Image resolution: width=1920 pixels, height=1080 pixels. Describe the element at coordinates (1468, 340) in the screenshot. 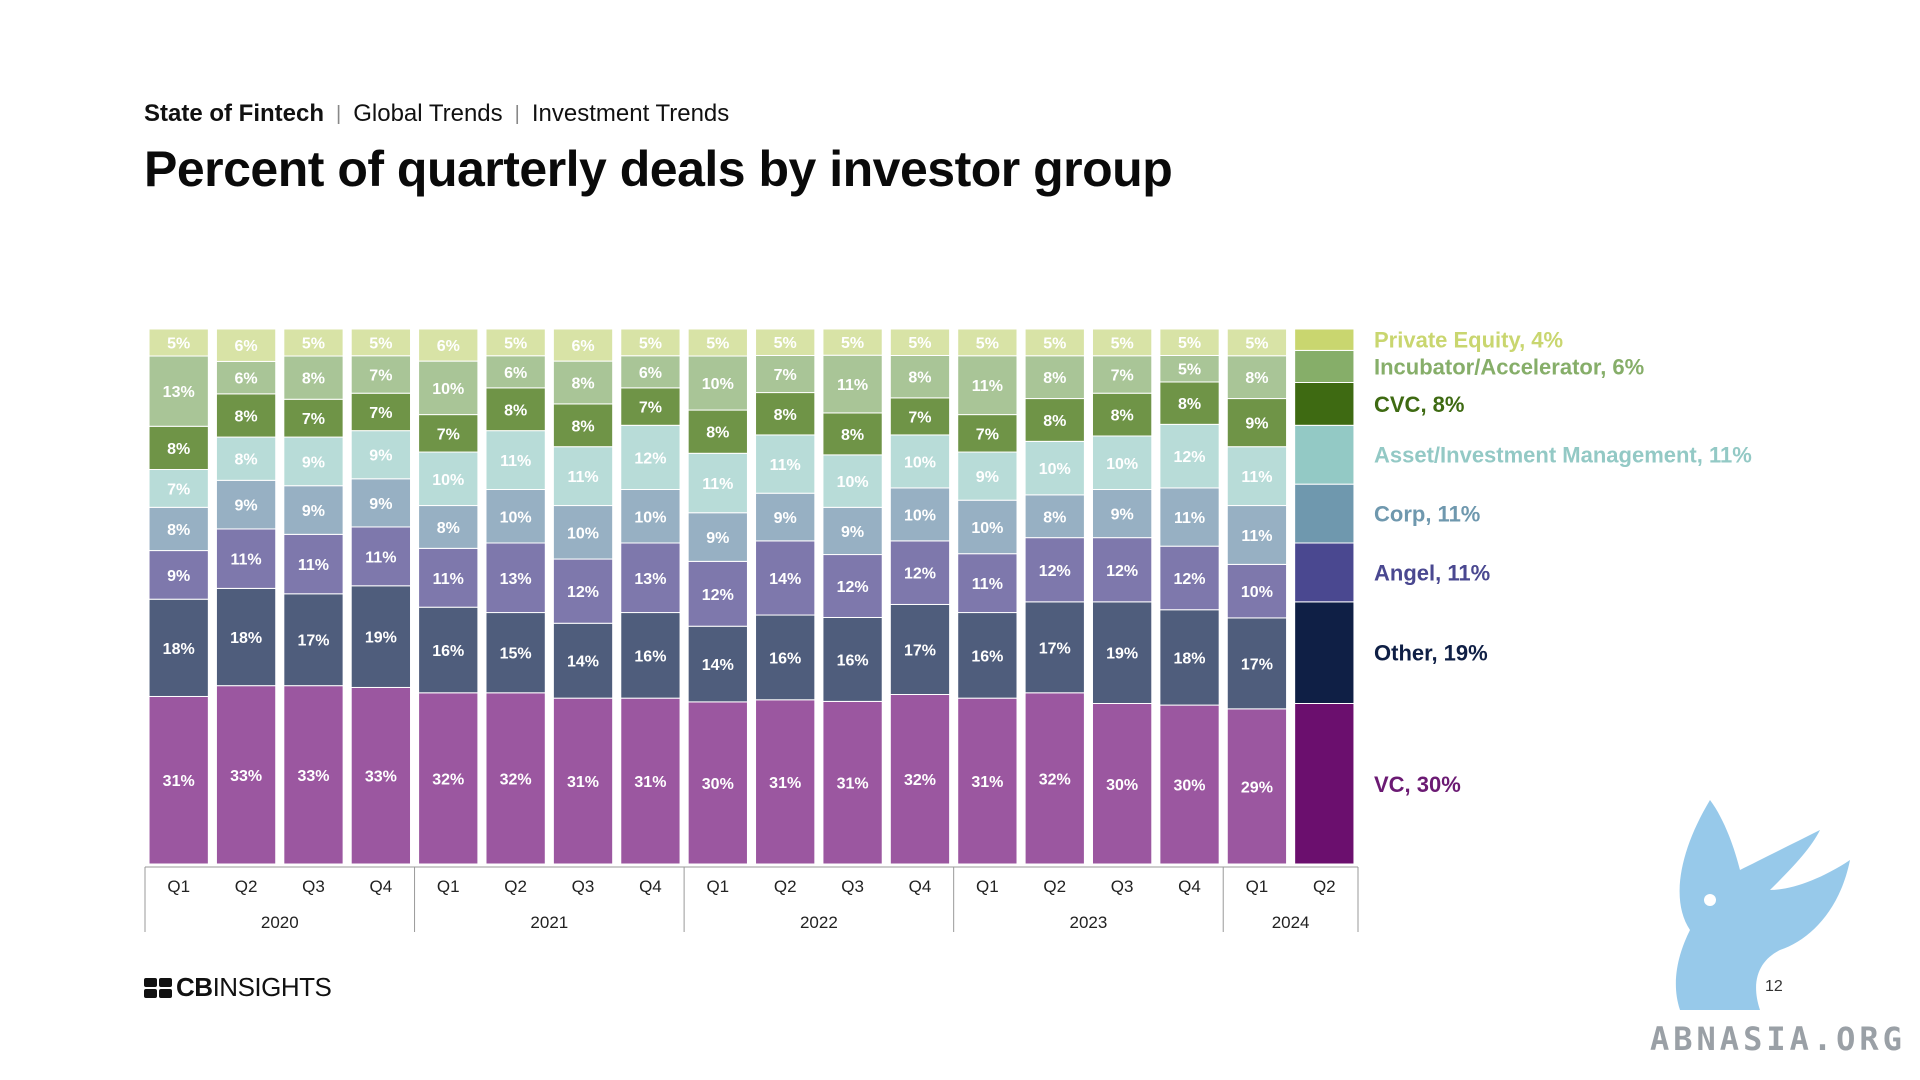

I see `legend-label: Private Equity, 4%` at that location.